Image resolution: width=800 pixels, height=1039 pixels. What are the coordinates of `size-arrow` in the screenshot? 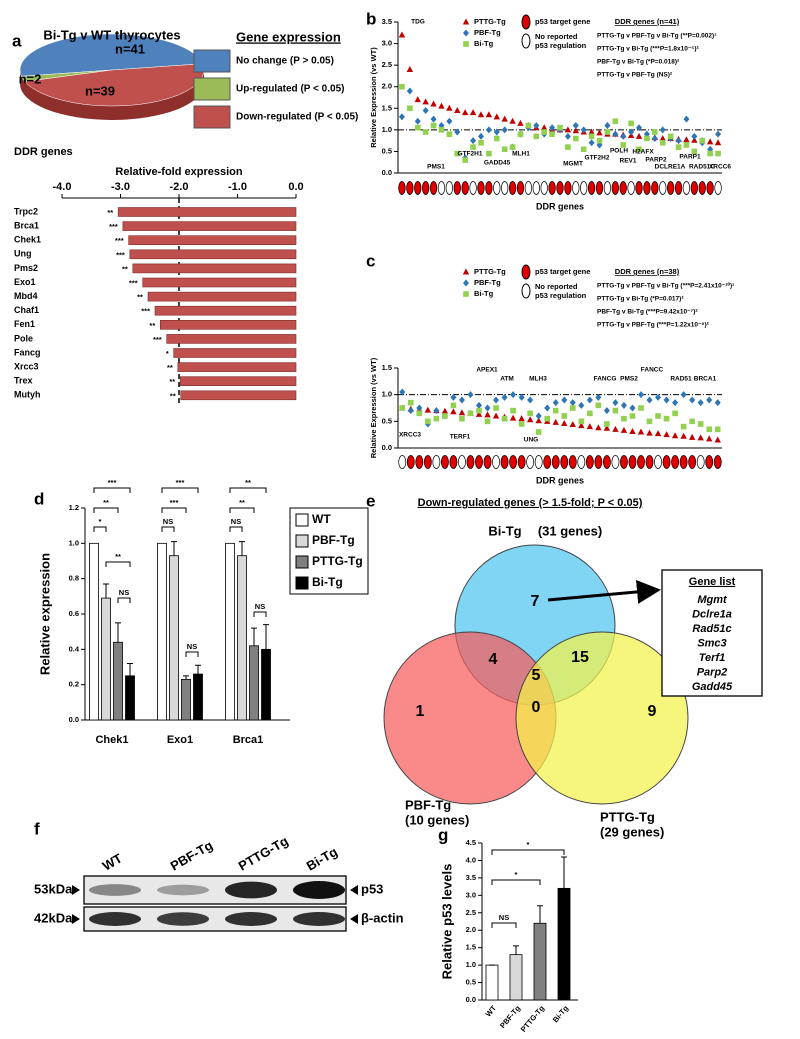 It's located at (76, 919).